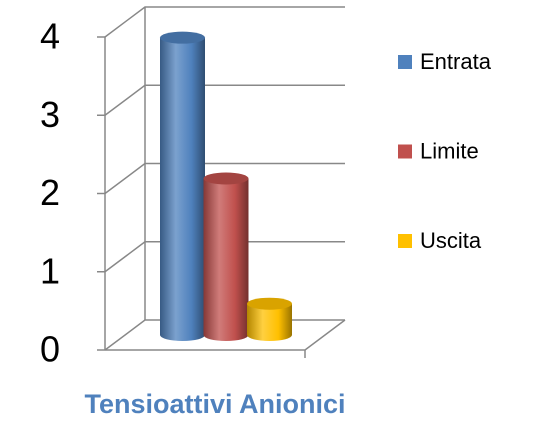 This screenshot has height=422, width=537. Describe the element at coordinates (50, 192) in the screenshot. I see `y-tick-label: 2` at that location.